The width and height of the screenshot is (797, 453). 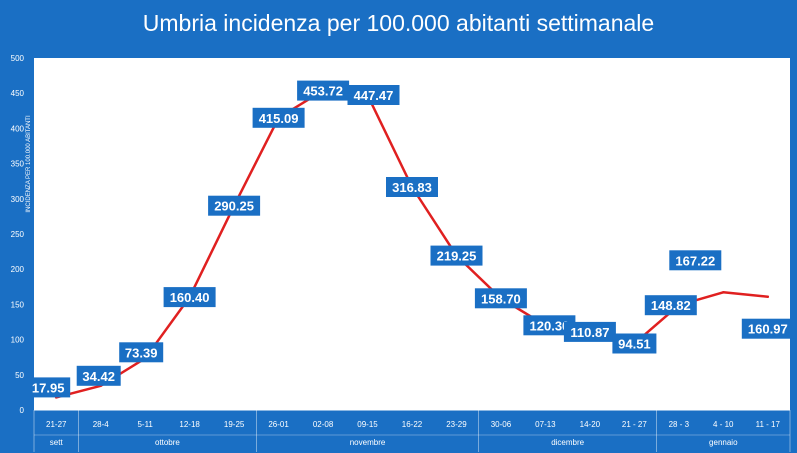 I want to click on x-tick-label: 02-08, so click(x=323, y=424).